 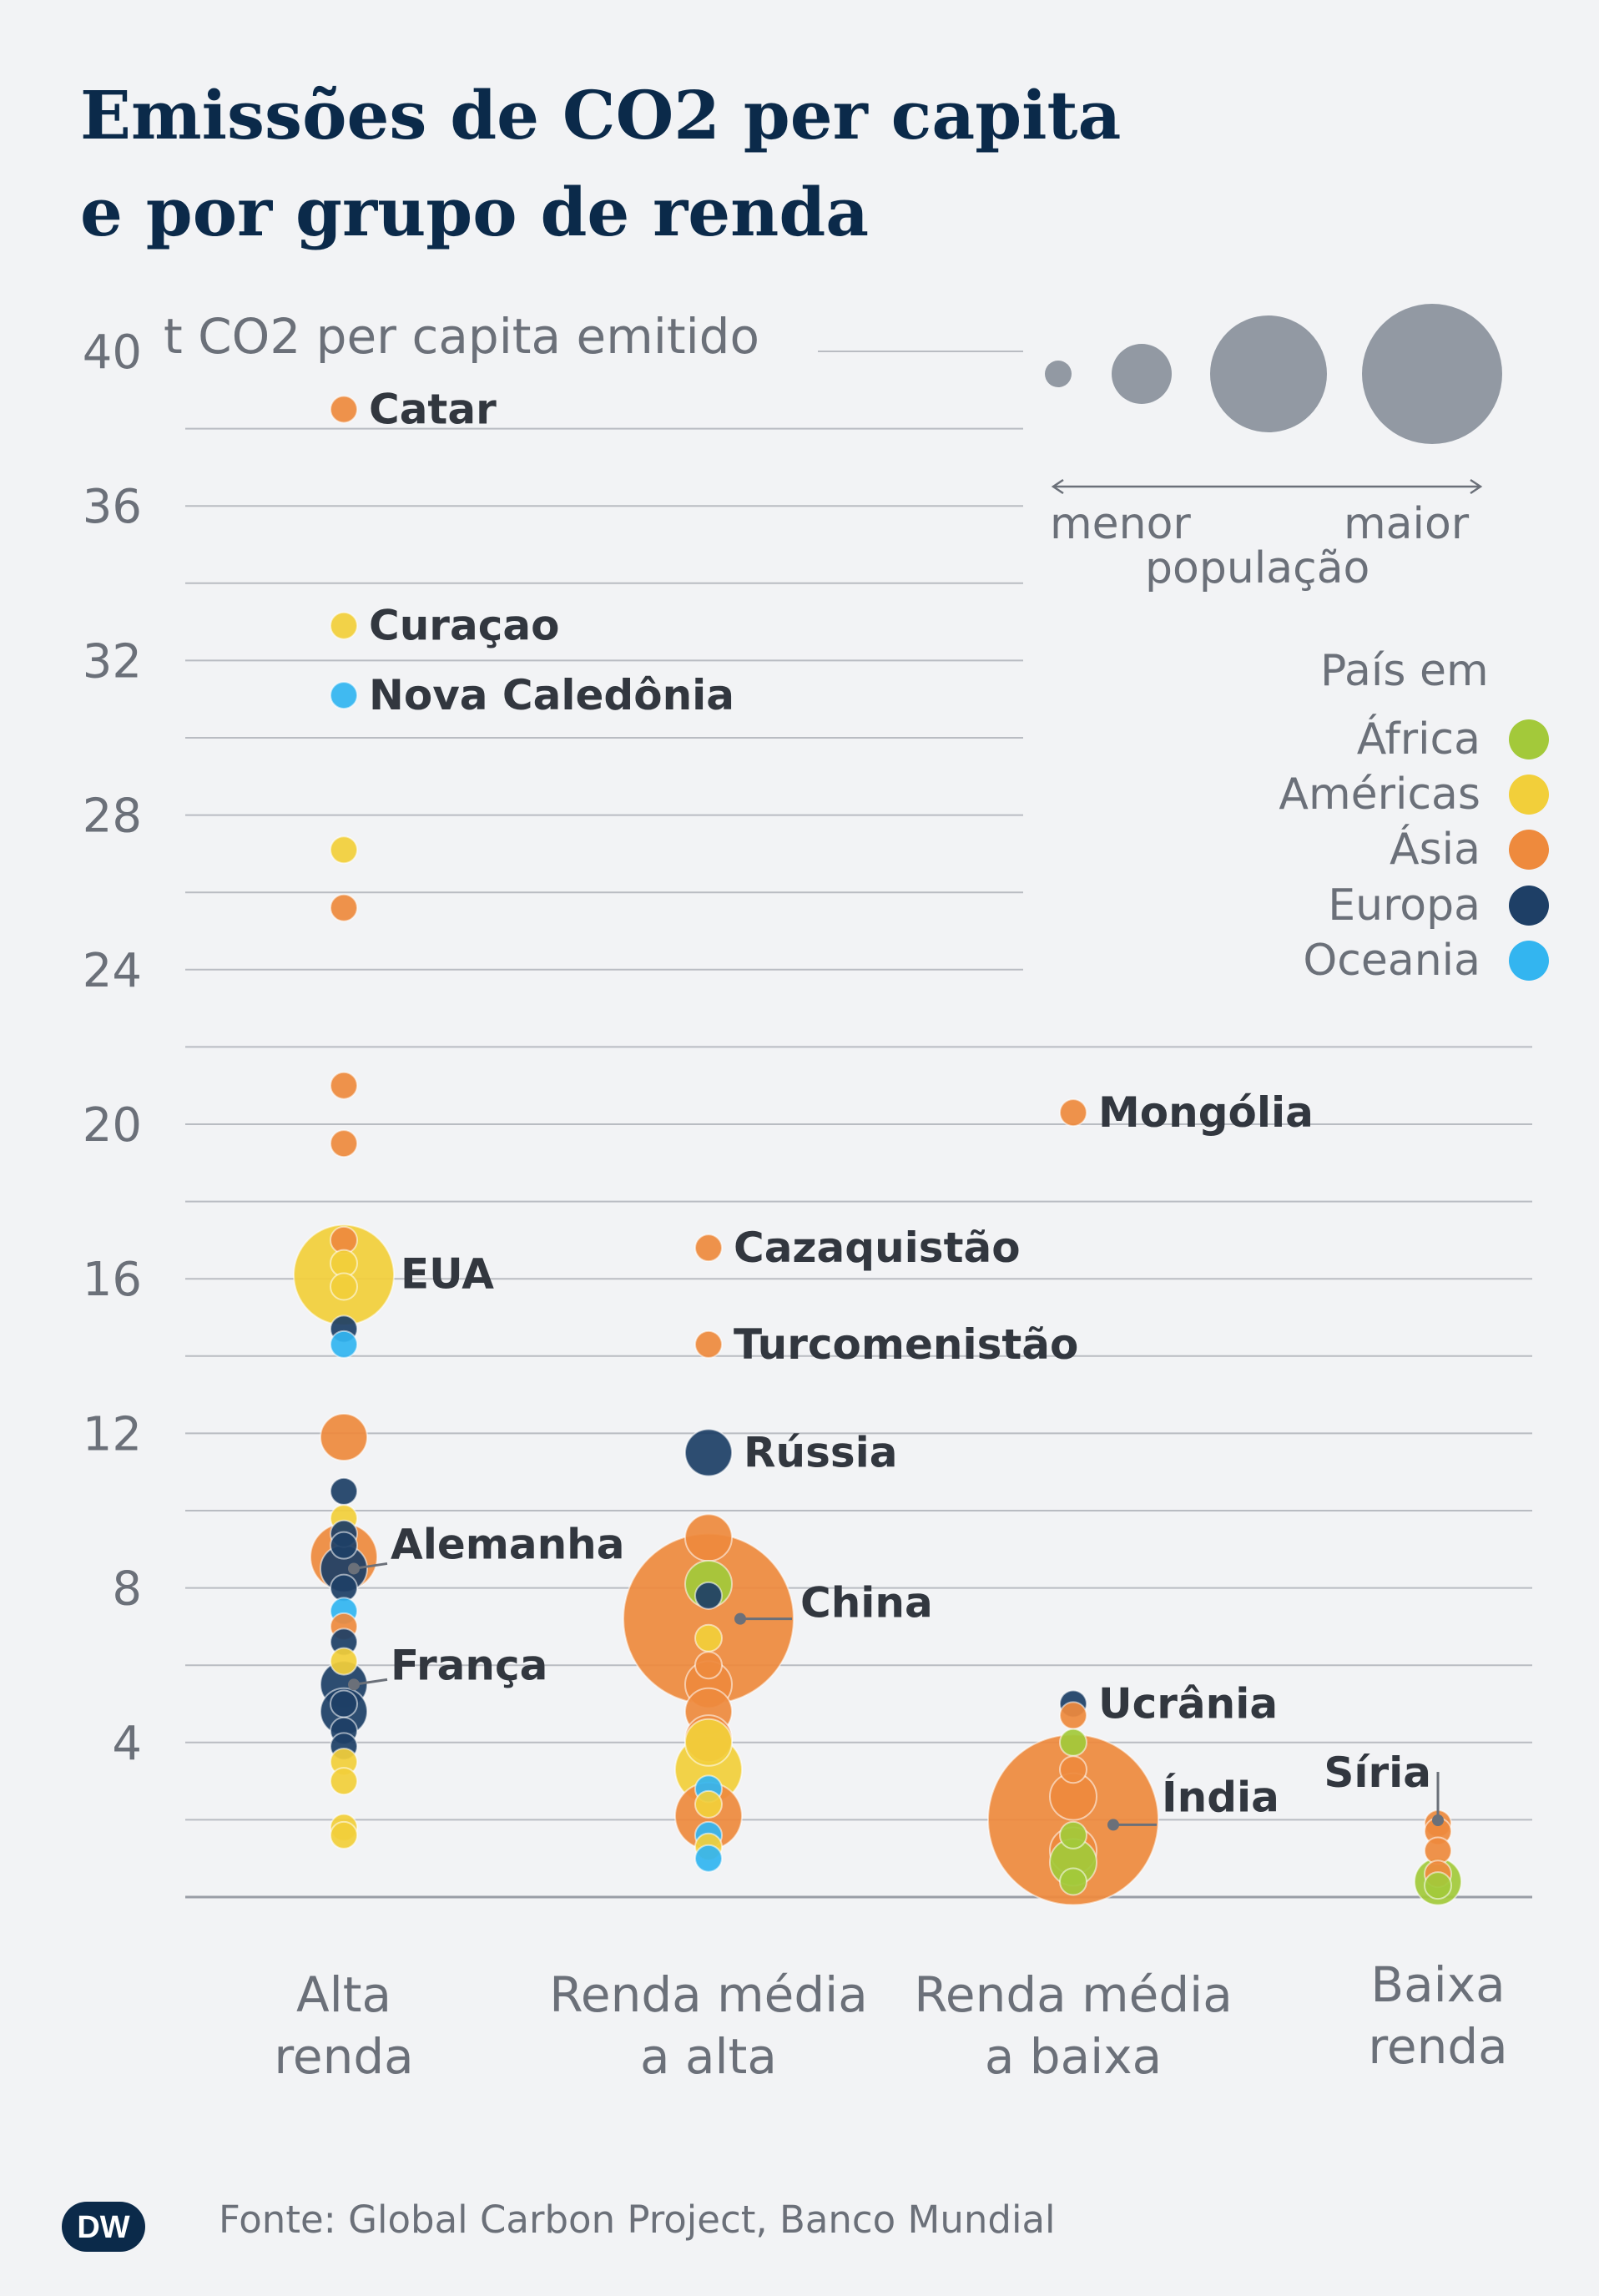 I want to click on y-tick-label: 28, so click(x=112, y=817).